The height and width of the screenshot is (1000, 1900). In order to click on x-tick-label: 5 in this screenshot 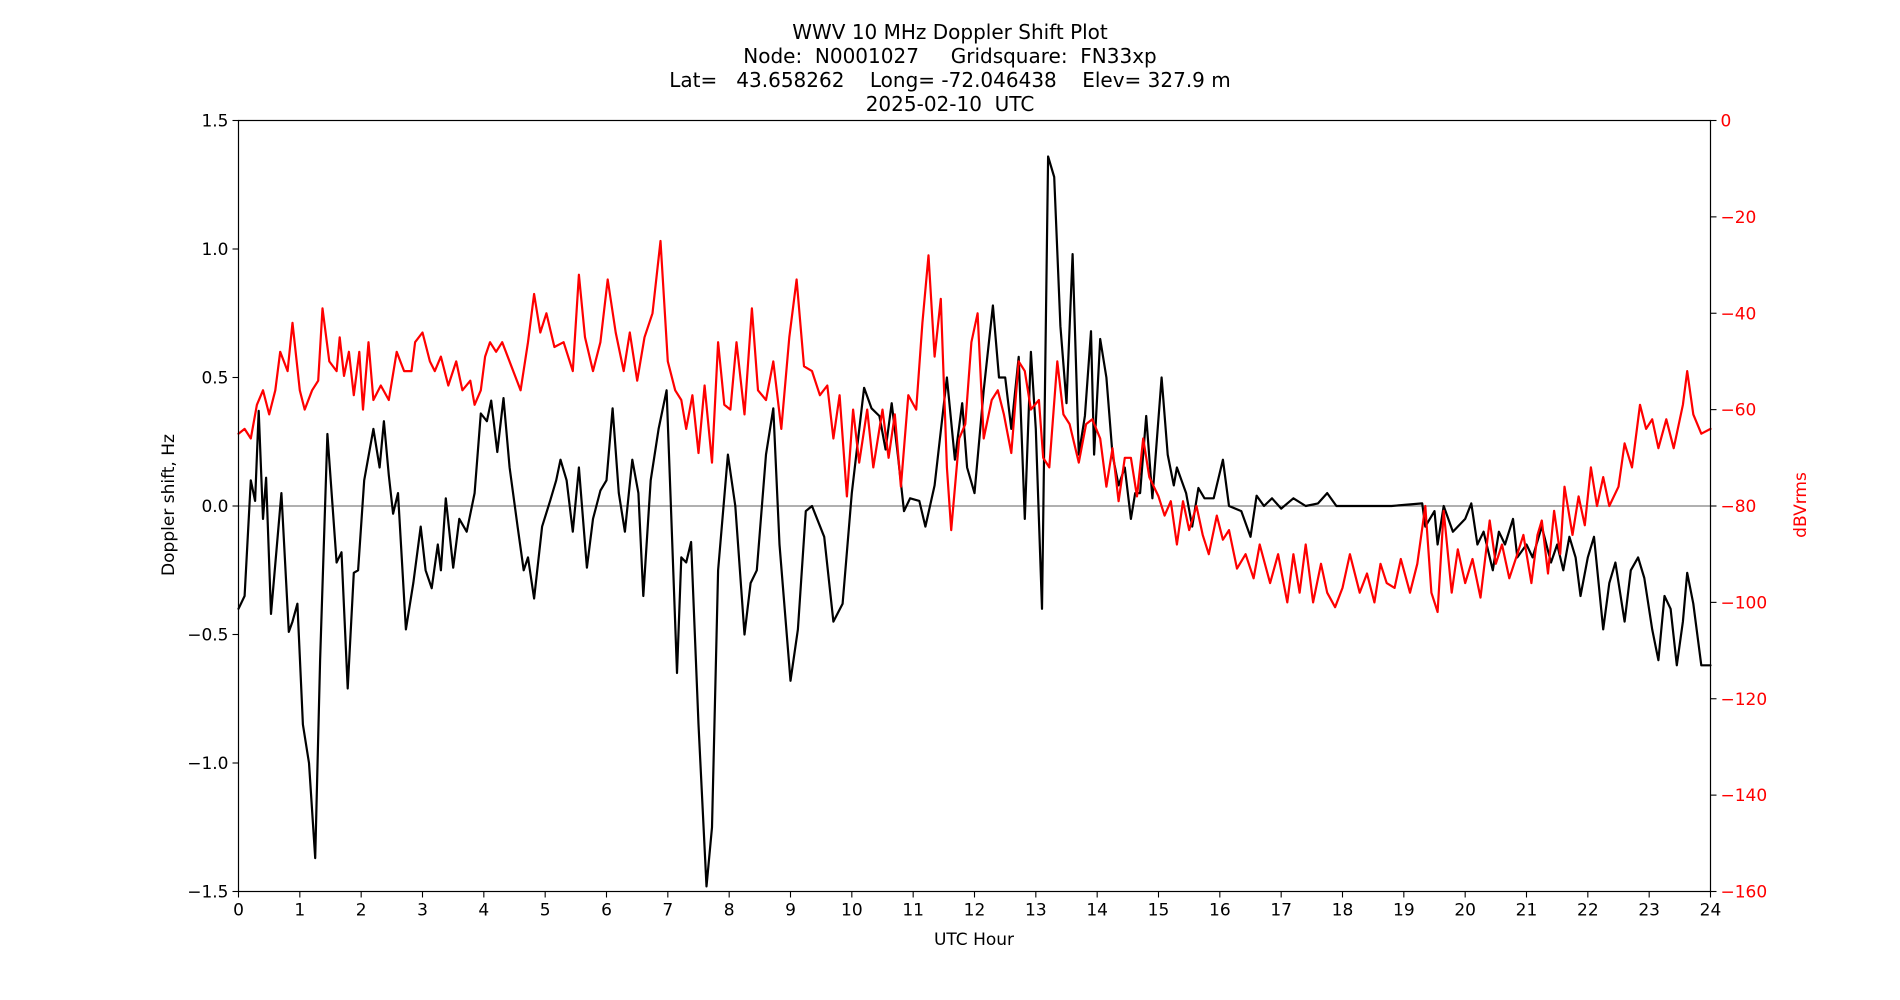, I will do `click(545, 911)`.